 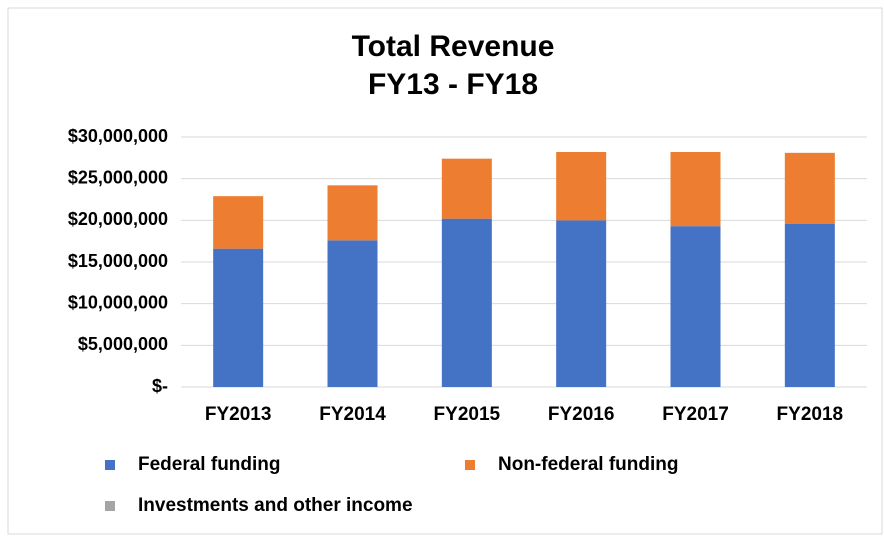 What do you see at coordinates (581, 414) in the screenshot?
I see `x-tick-label: FY2016` at bounding box center [581, 414].